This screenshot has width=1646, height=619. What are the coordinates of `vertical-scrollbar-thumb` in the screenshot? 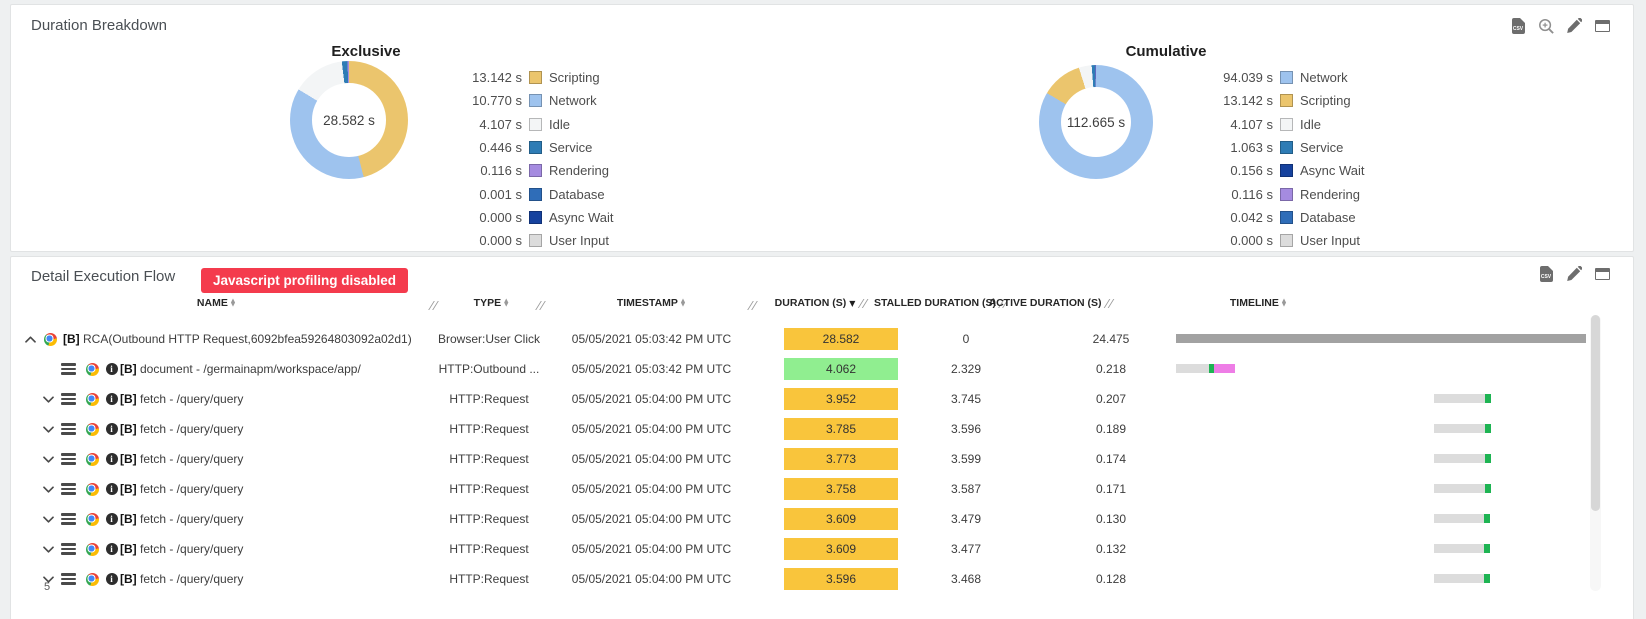 It's located at (1595, 413).